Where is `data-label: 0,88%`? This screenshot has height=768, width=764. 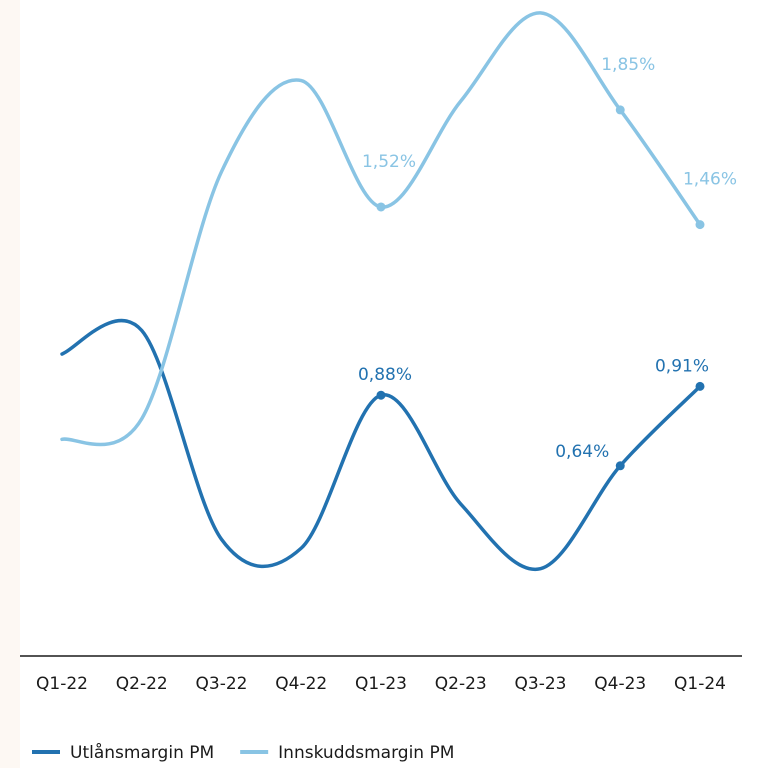
data-label: 0,88% is located at coordinates (385, 375).